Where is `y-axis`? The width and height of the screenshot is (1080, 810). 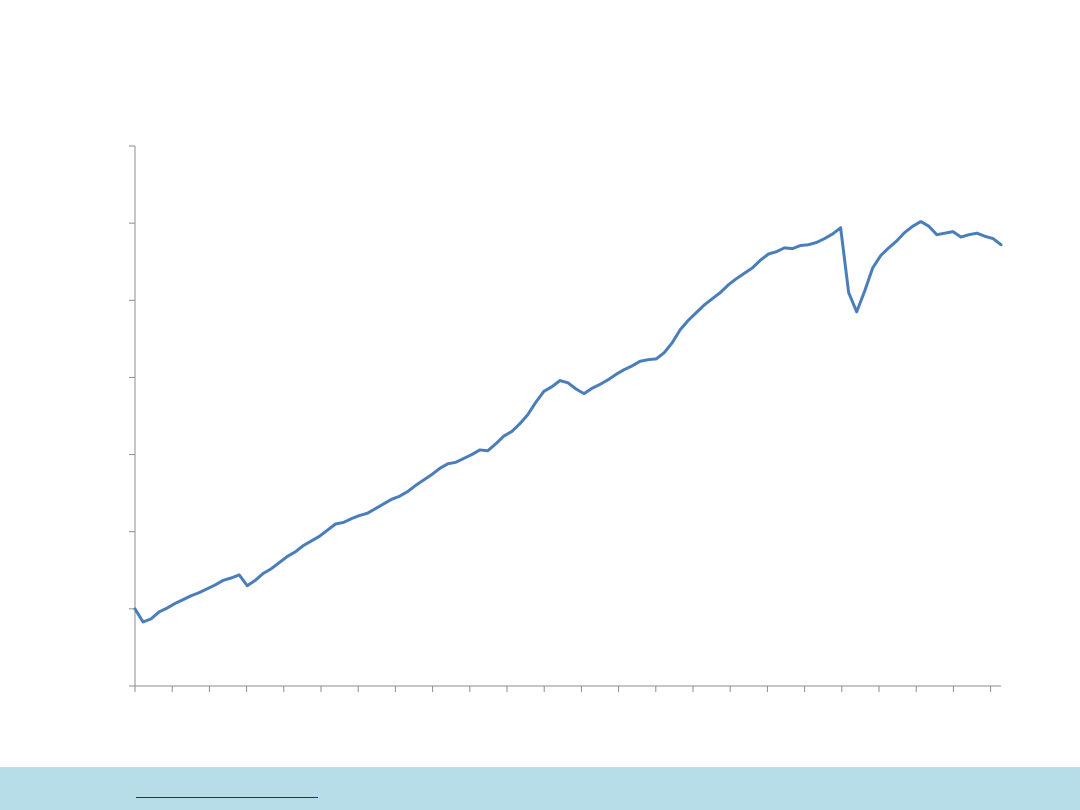
y-axis is located at coordinates (132, 416).